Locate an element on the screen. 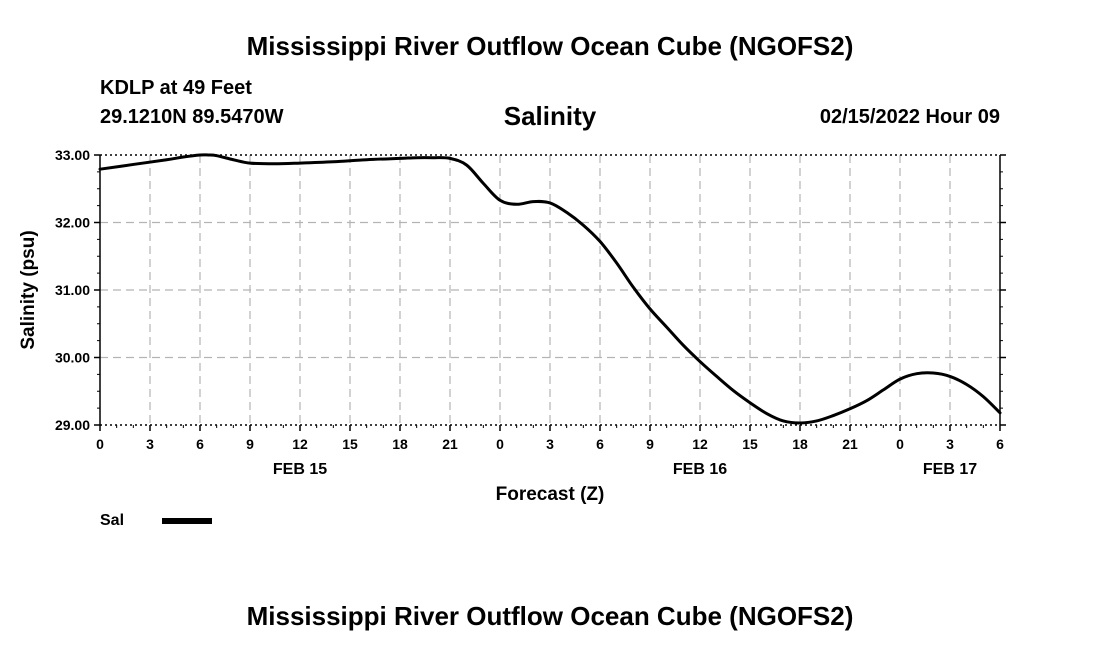 Image resolution: width=1100 pixels, height=650 pixels. forecast-date: 02/15/2022 Hour 09 is located at coordinates (909, 117).